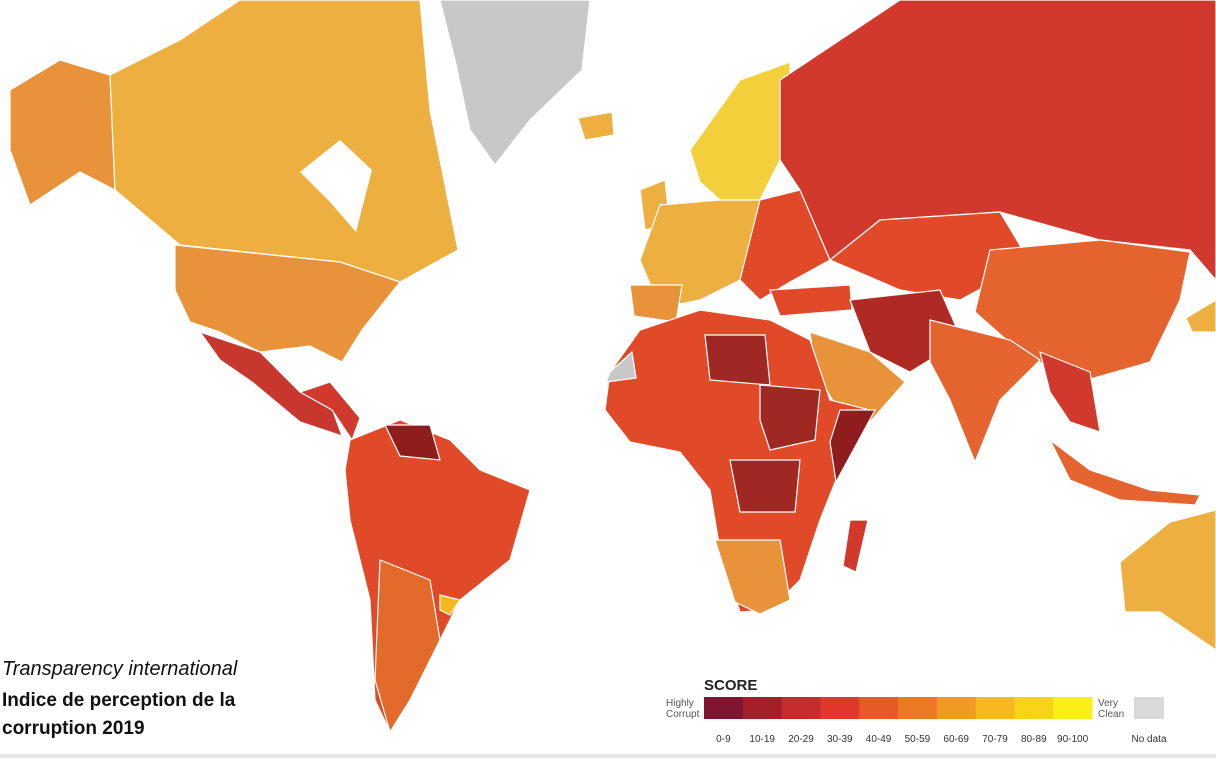  What do you see at coordinates (737, 360) in the screenshot?
I see `libya` at bounding box center [737, 360].